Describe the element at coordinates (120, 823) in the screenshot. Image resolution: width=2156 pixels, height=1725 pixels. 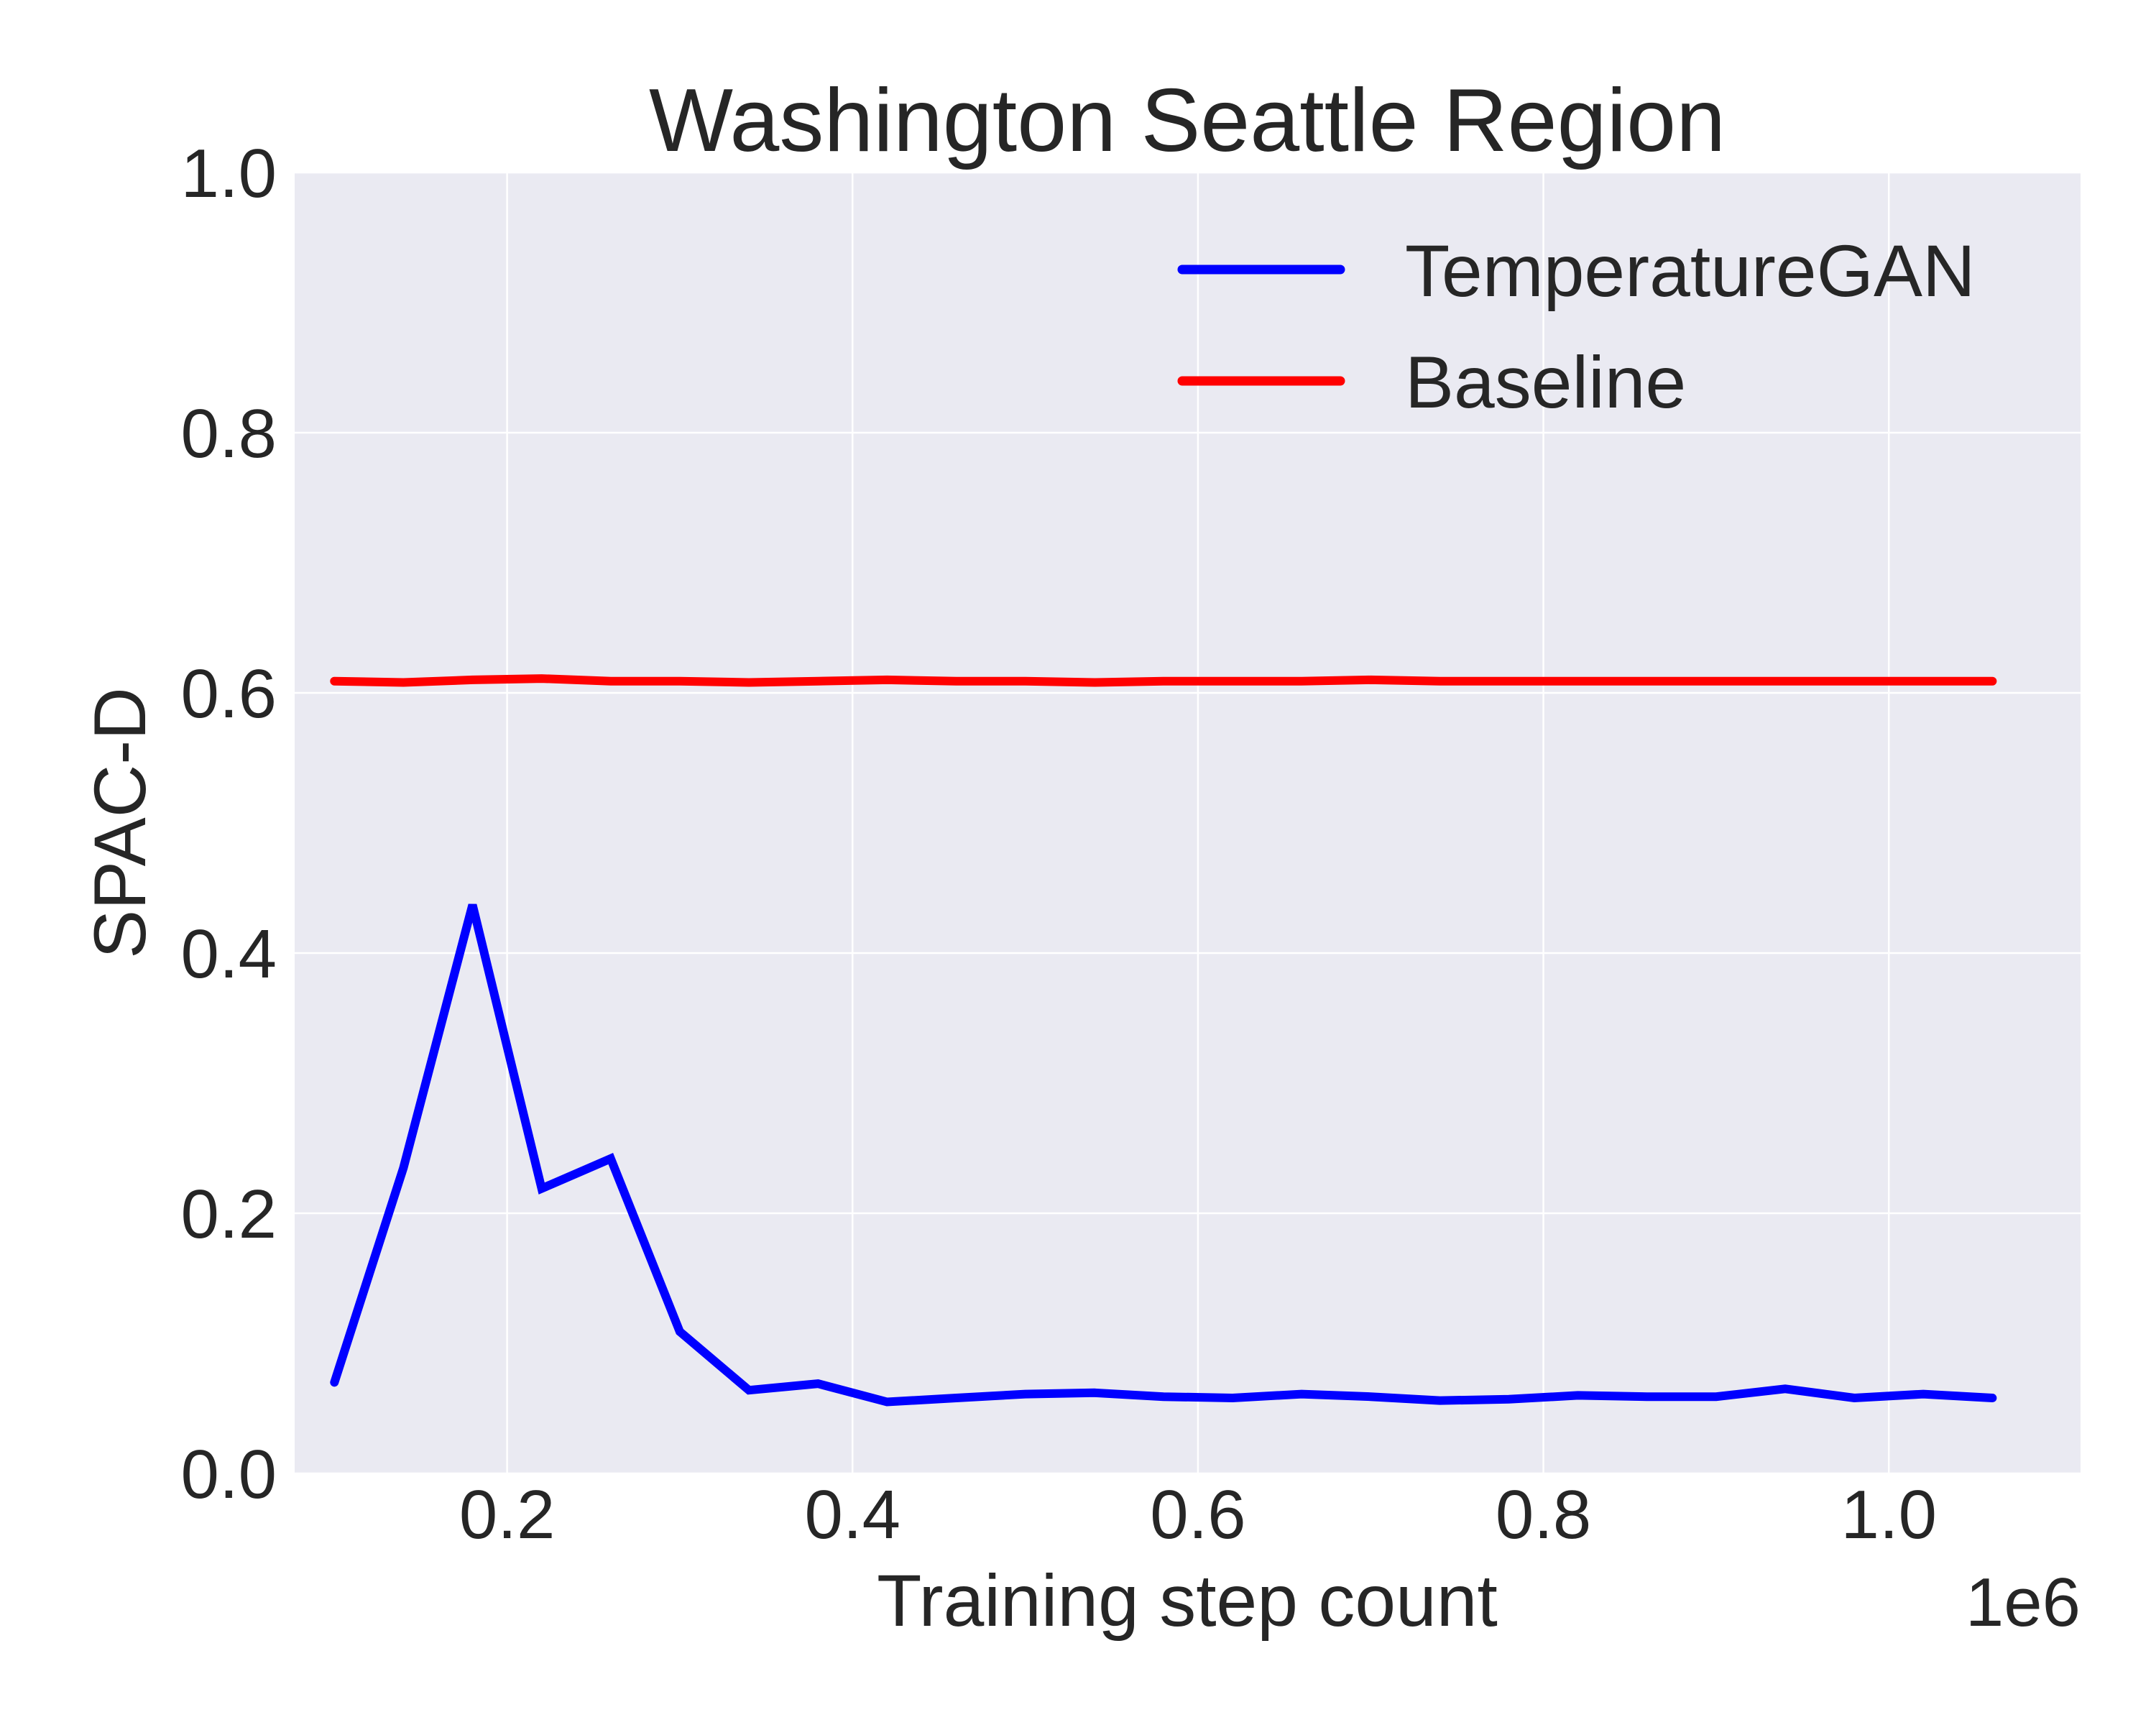
I see `y-axis-label: SPAC-D` at that location.